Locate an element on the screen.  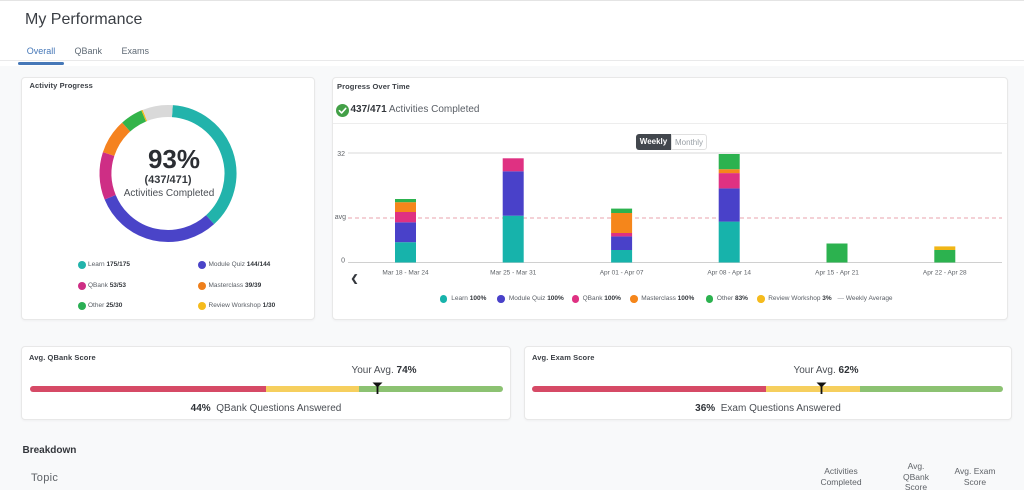
svg-text: Apr 22 - Apr 28 is located at coordinates (945, 273).